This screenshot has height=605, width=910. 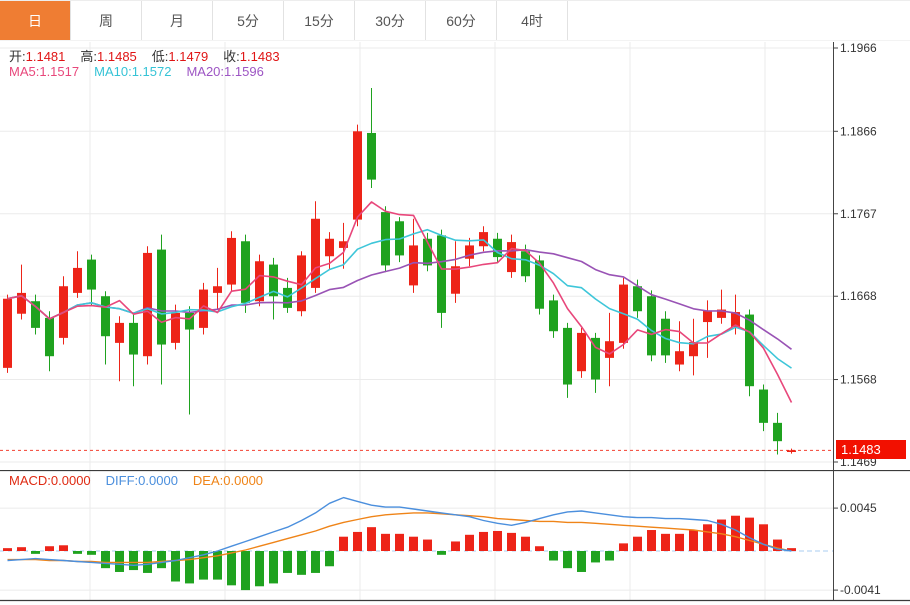 I want to click on price-axis-label: 1.1568, so click(x=858, y=380).